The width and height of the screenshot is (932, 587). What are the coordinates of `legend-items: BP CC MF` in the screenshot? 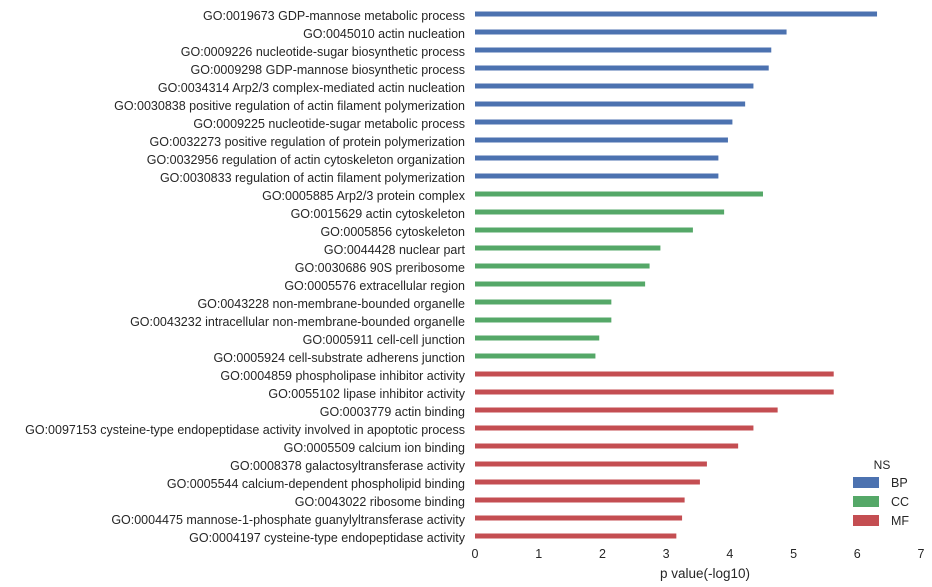 It's located at (881, 502).